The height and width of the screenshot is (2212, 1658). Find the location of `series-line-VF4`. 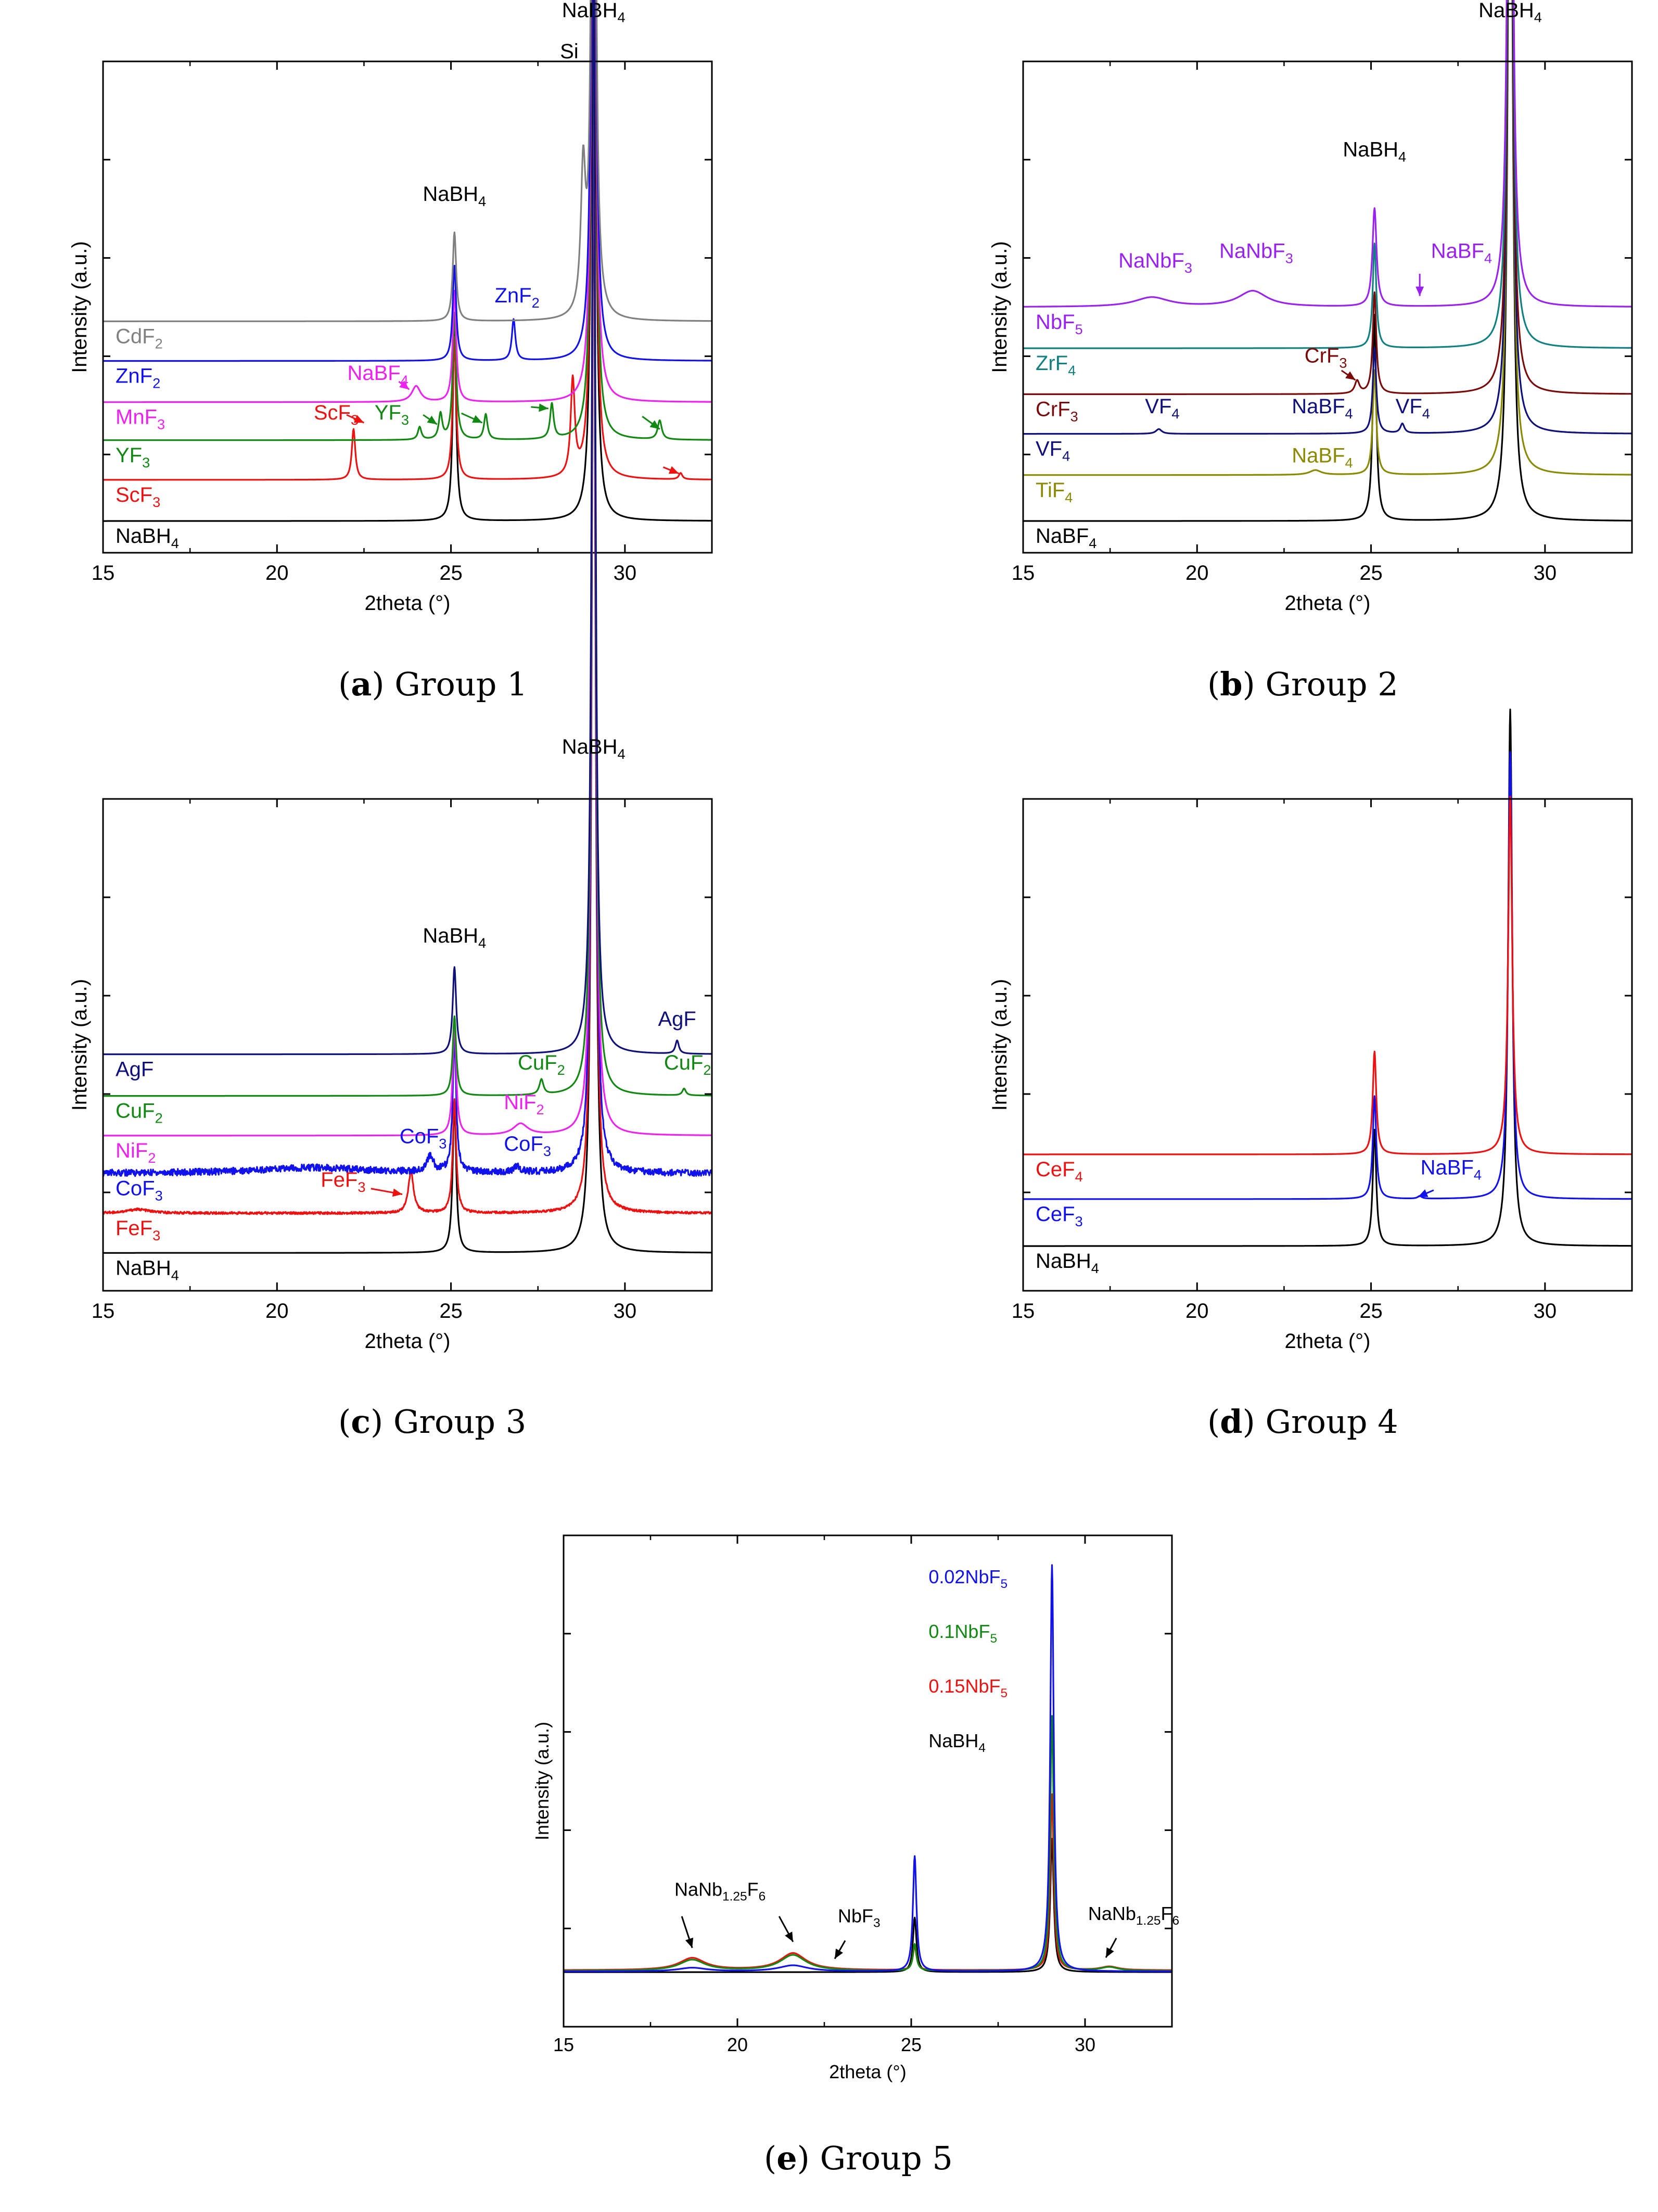

series-line-VF4 is located at coordinates (1327, 218).